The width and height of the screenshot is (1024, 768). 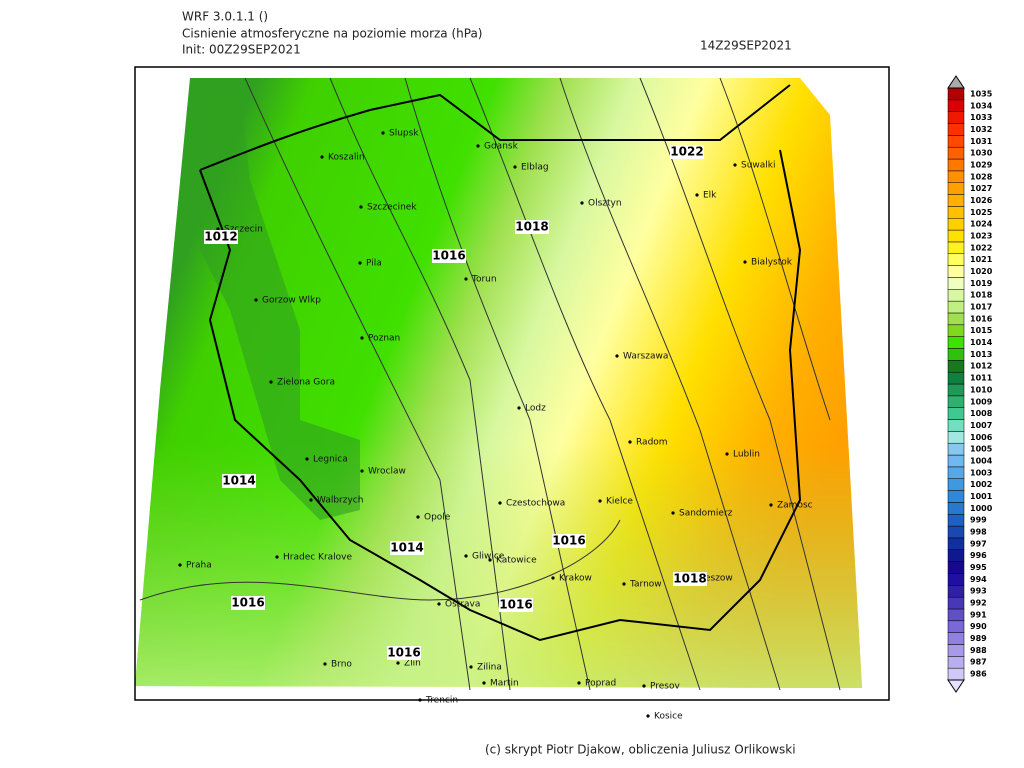 I want to click on colorbar-label: 1035, so click(x=981, y=93).